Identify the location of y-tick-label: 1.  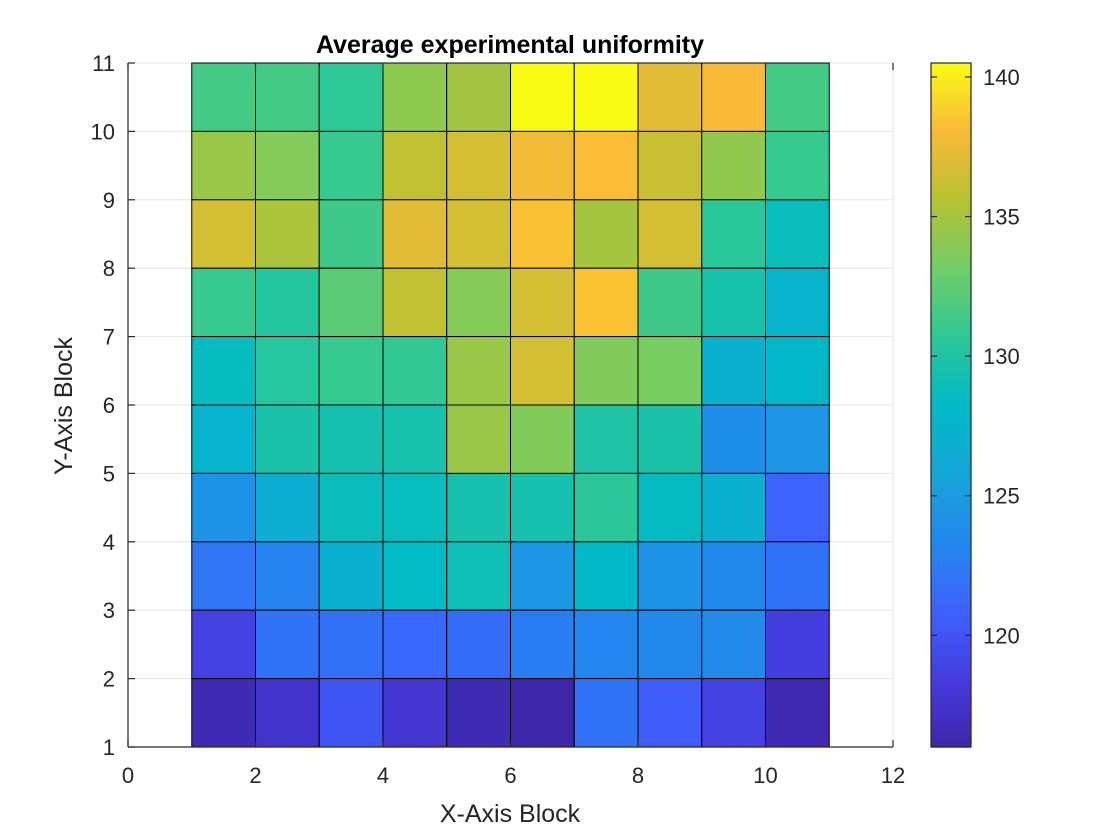
(109, 747).